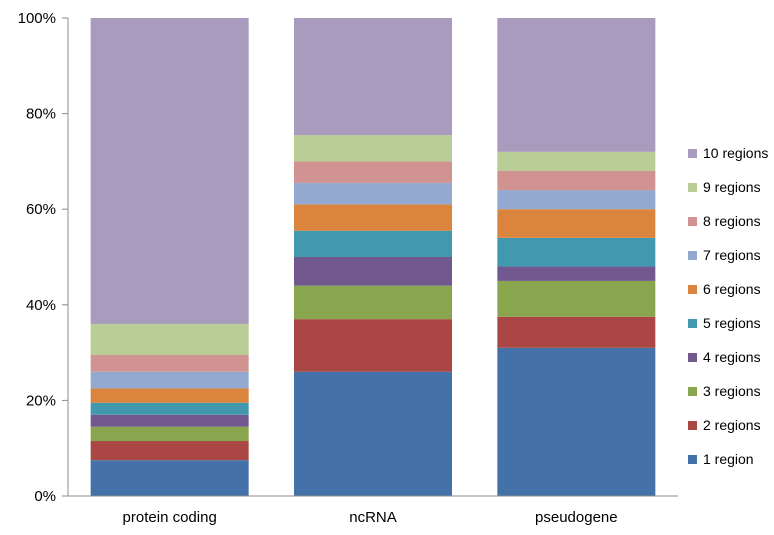 Image resolution: width=774 pixels, height=535 pixels. I want to click on bar-segment-ncrna-9-regions, so click(373, 148).